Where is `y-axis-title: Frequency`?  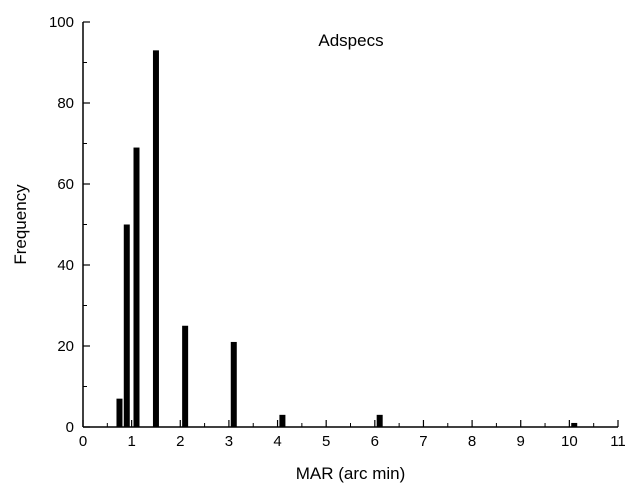 y-axis-title: Frequency is located at coordinates (20, 224).